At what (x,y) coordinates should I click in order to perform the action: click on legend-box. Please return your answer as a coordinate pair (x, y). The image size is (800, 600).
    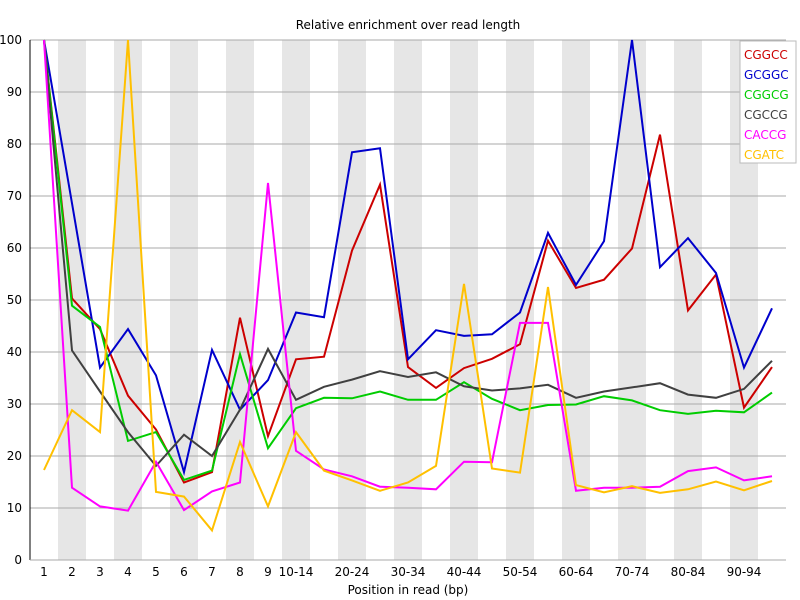
    Looking at the image, I should click on (768, 102).